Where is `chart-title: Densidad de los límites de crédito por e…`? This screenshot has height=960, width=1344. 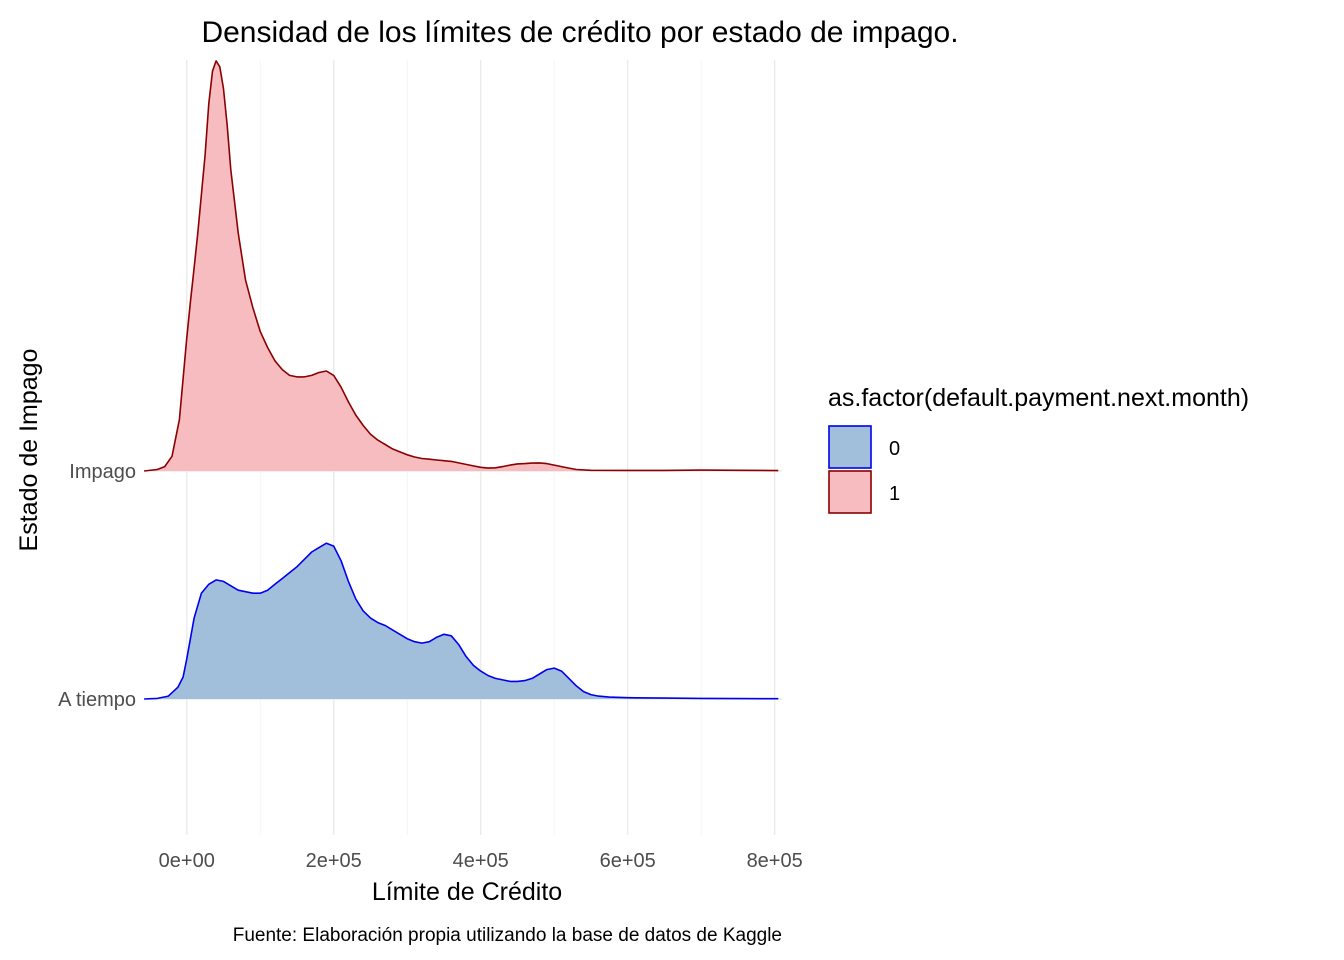 chart-title: Densidad de los límites de crédito por e… is located at coordinates (579, 32).